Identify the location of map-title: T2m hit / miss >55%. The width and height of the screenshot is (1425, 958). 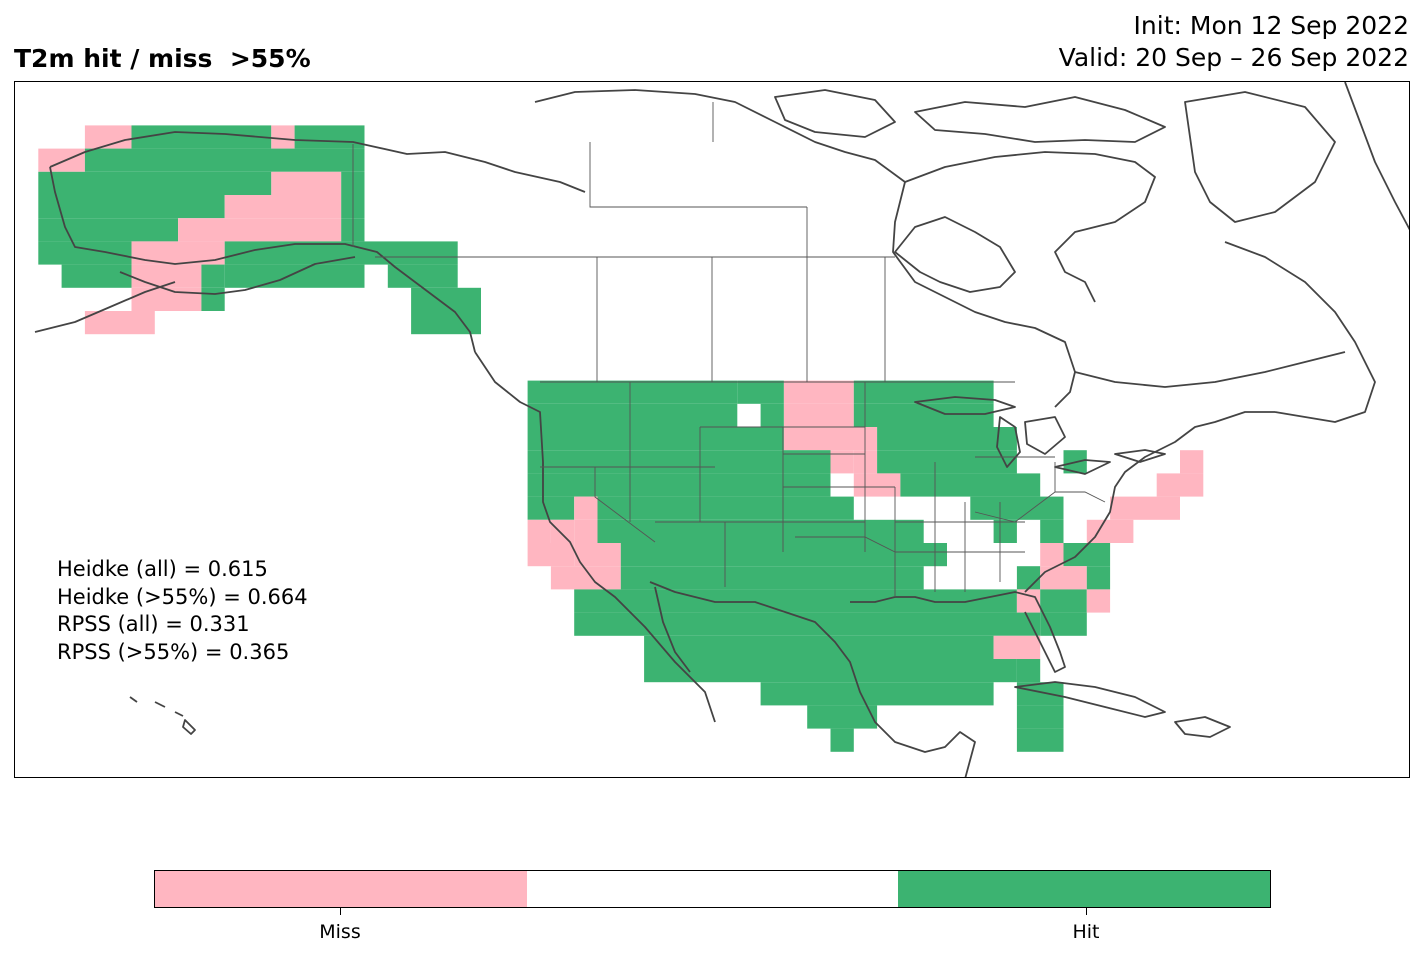
(162, 58).